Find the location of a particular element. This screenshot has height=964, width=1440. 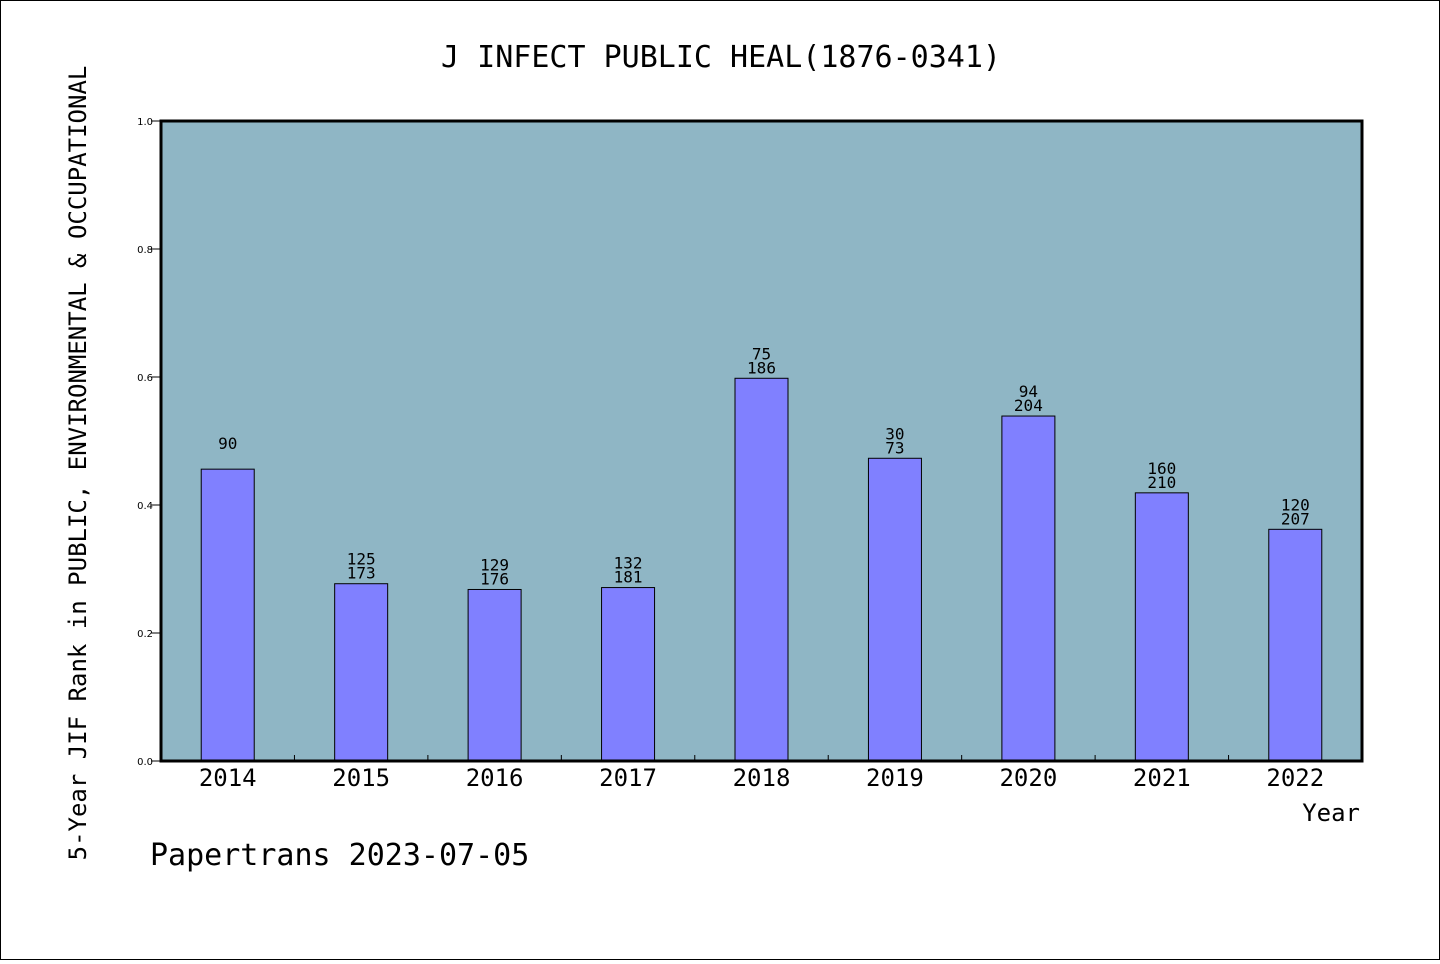

data-label-lower: 73 is located at coordinates (894, 447).